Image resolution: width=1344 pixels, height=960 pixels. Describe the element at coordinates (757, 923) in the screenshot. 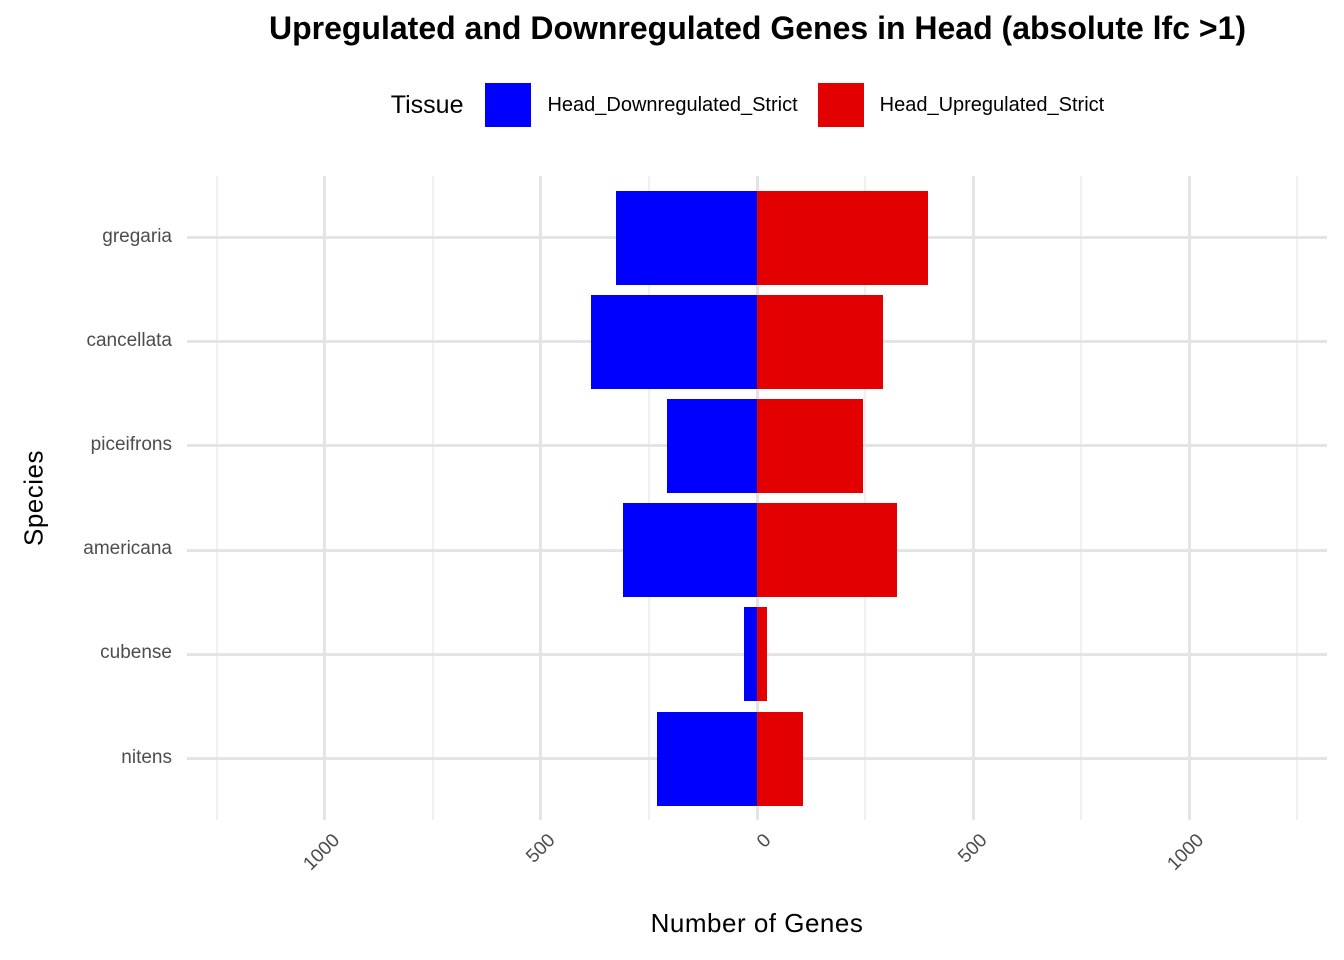

I see `x-axis-title: Number of Genes` at that location.